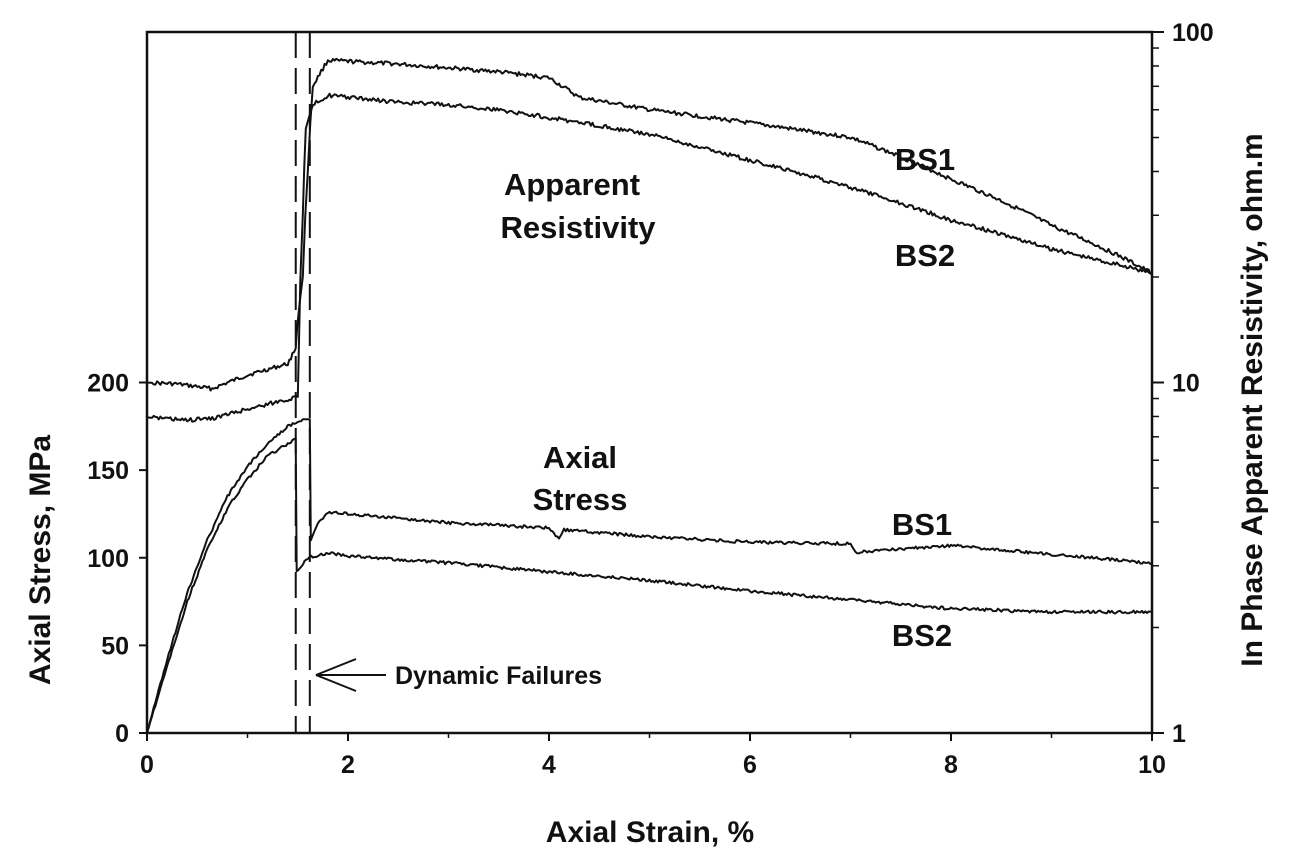 The height and width of the screenshot is (868, 1292). I want to click on label-dynamic-failures: Dynamic Failures, so click(498, 676).